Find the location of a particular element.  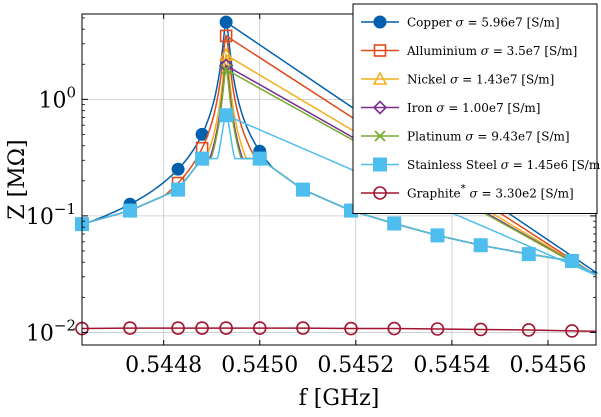

legend-entry: Alluminium σ = 3.5e7 [S/m] is located at coordinates (469, 51).